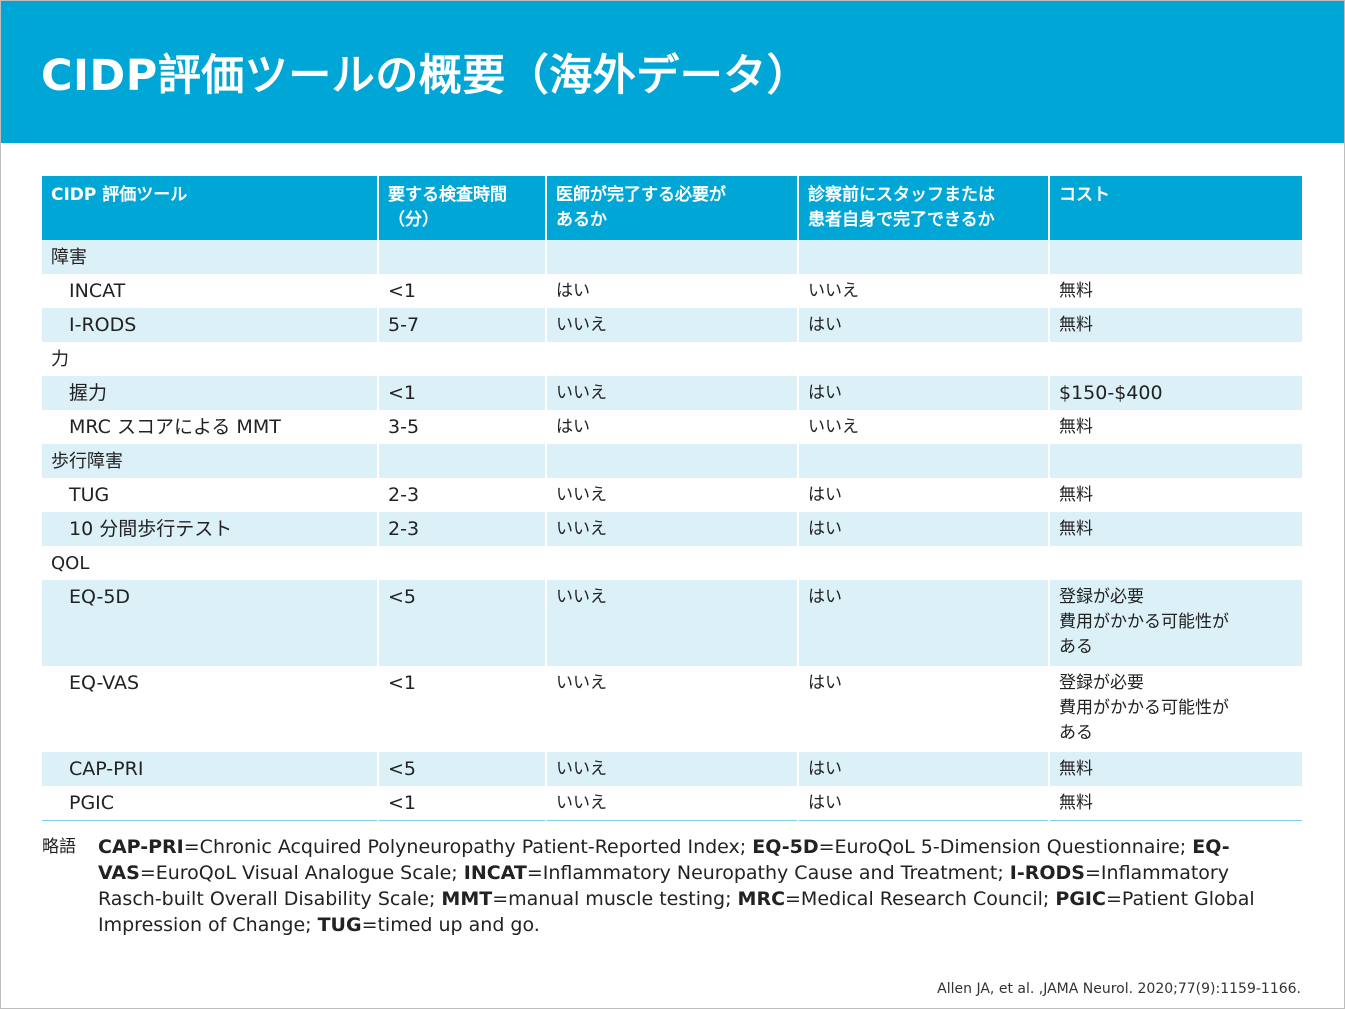 Image resolution: width=1345 pixels, height=1009 pixels. I want to click on abbr-definition: =manual muscle testing;, so click(615, 899).